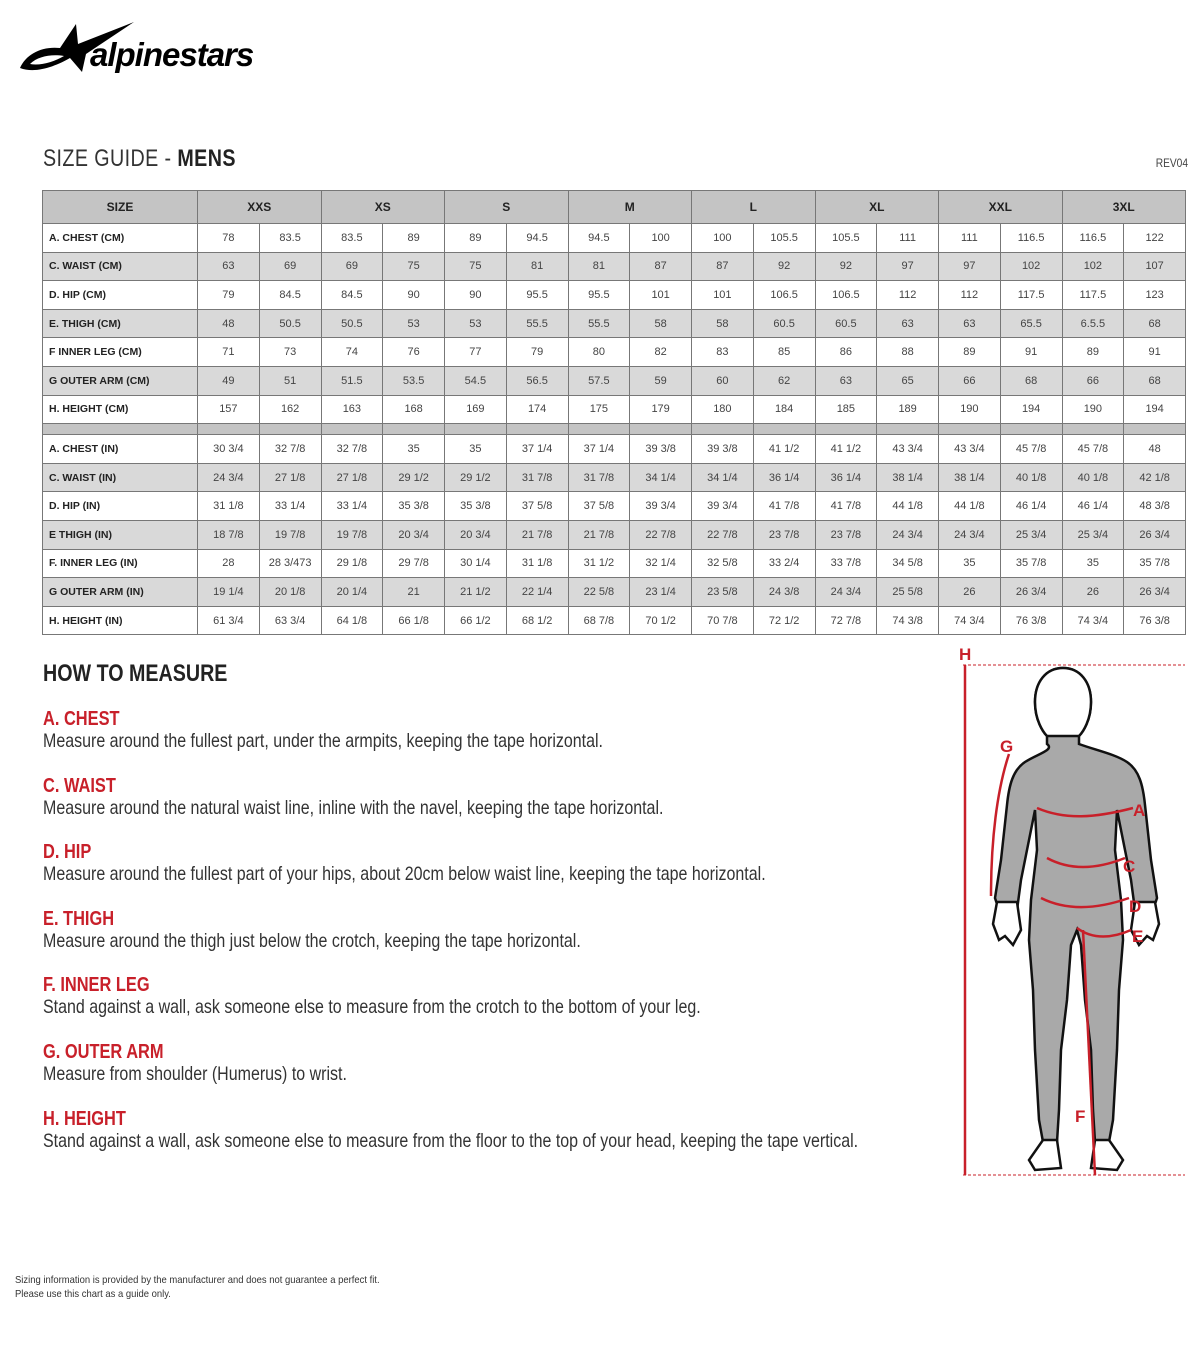 The width and height of the screenshot is (1200, 1350). Describe the element at coordinates (1139, 810) in the screenshot. I see `label-a: A` at that location.